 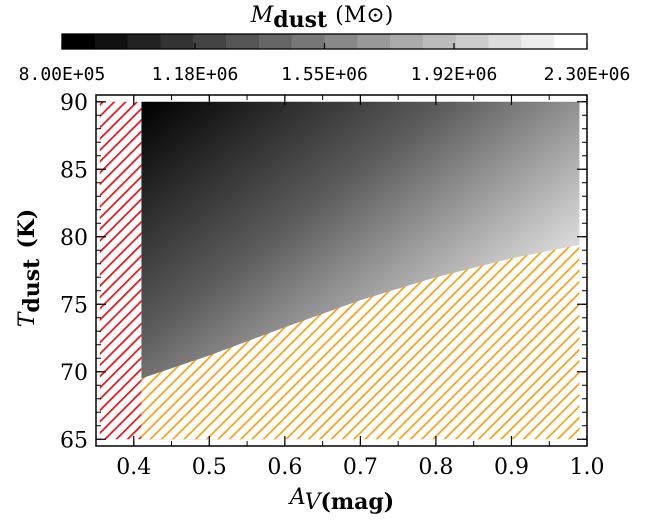 I want to click on colorbar-steps, so click(x=325, y=41).